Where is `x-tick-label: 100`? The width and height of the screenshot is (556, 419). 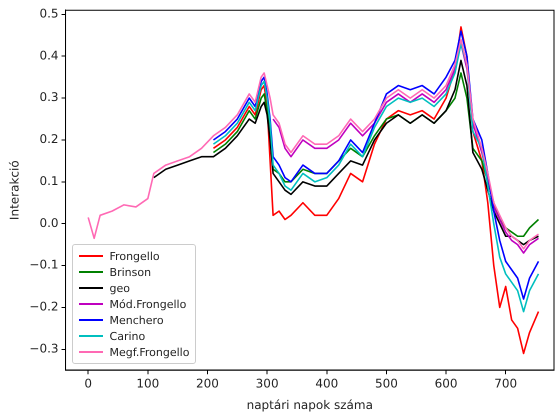 x-tick-label: 100 is located at coordinates (148, 383).